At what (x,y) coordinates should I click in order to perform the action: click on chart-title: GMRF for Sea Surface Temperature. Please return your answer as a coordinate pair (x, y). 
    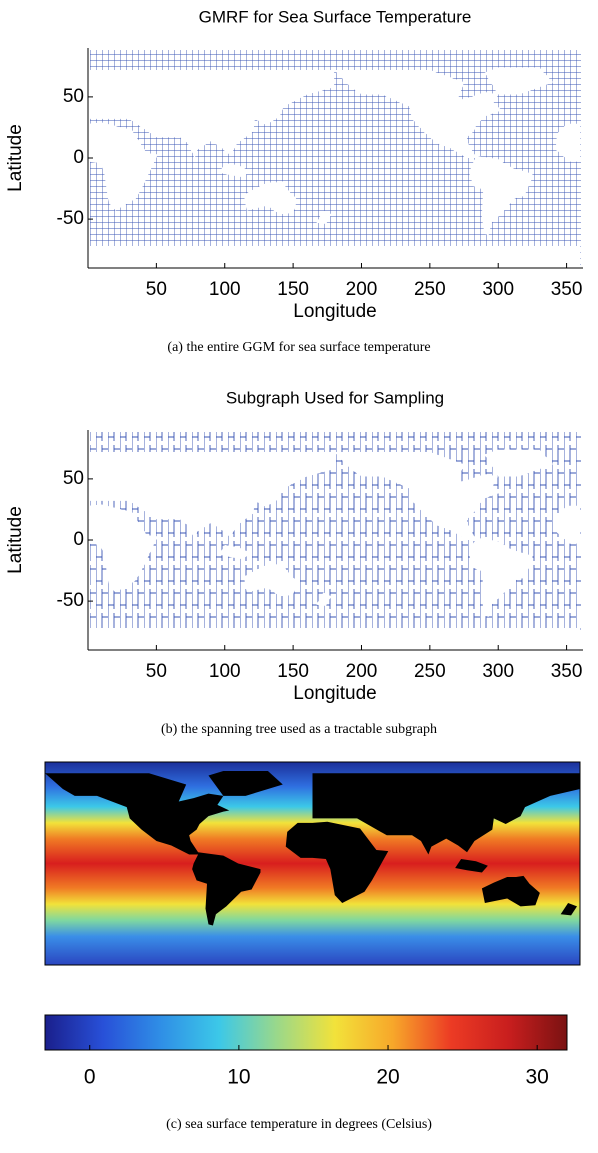
    Looking at the image, I should click on (335, 16).